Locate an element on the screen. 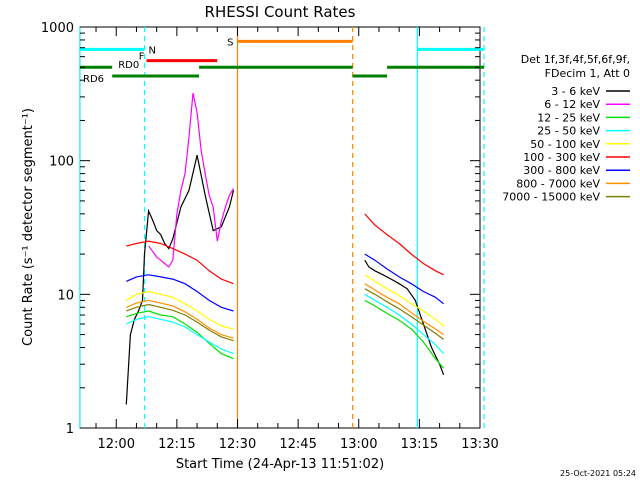  legend-entry-label: 3 - 6 keV is located at coordinates (575, 91).